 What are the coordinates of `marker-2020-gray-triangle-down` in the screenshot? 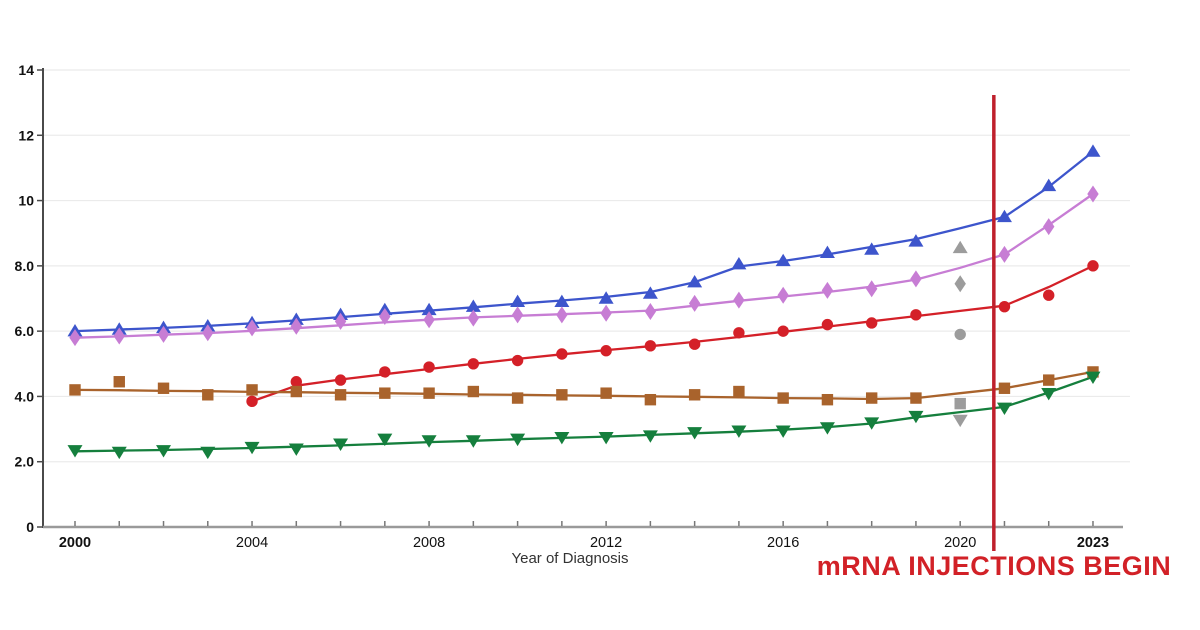 It's located at (960, 421).